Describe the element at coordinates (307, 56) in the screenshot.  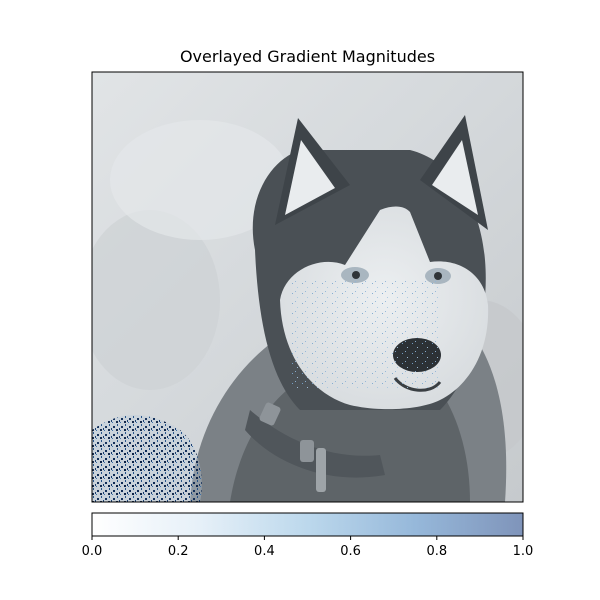
I see `plot-title: Overlayed Gradient Magnitudes` at that location.